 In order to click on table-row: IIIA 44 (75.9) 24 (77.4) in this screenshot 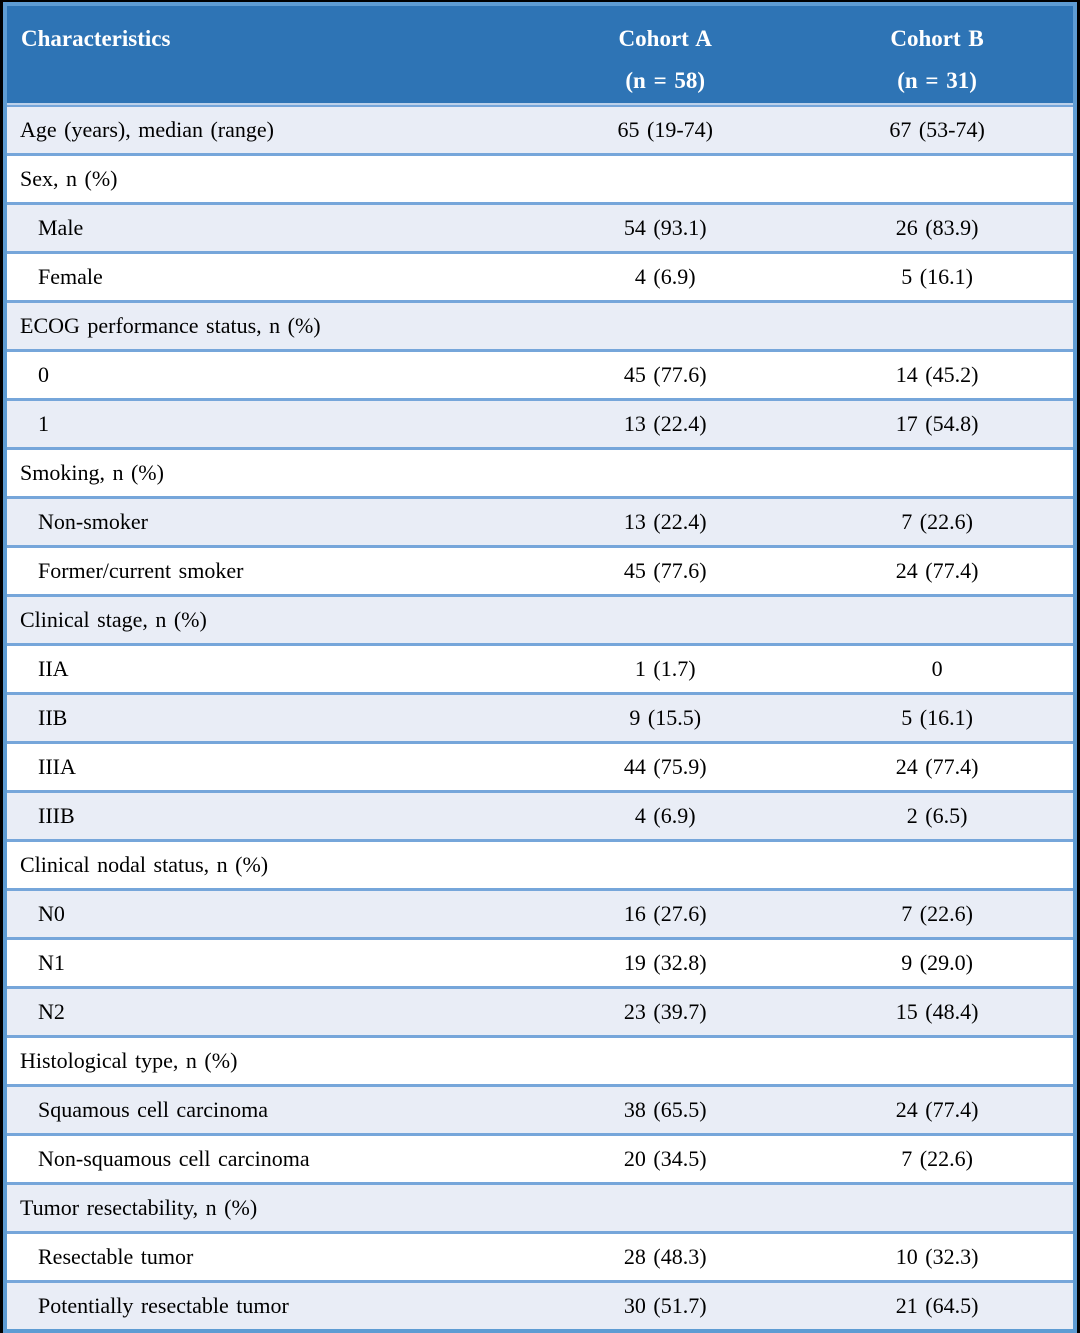, I will do `click(540, 765)`.